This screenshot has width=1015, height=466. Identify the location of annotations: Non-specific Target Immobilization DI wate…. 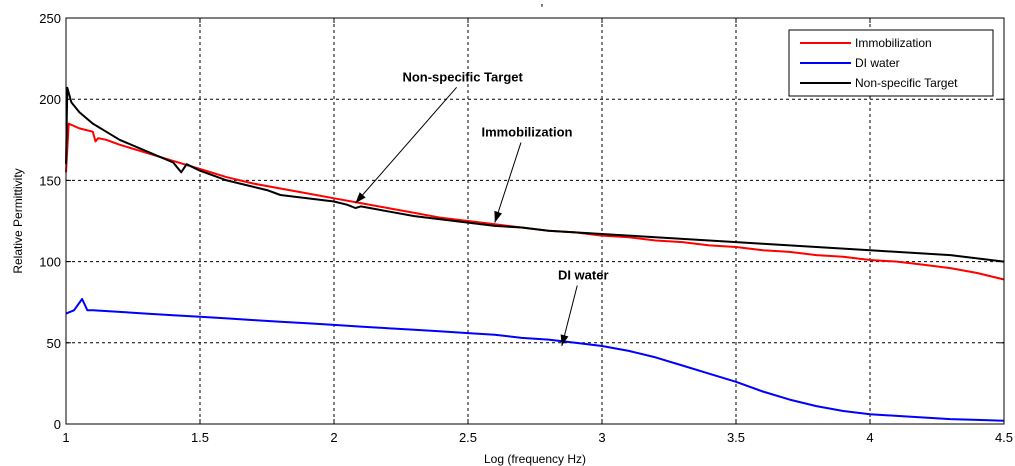
(482, 208).